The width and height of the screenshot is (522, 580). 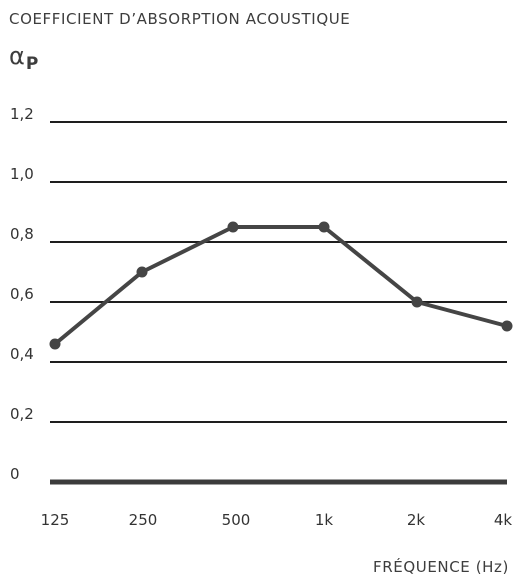 What do you see at coordinates (55, 520) in the screenshot?
I see `x-tick-label: 125` at bounding box center [55, 520].